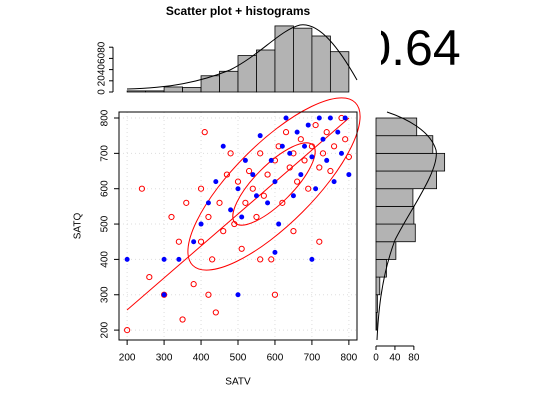 This screenshot has width=540, height=405. I want to click on x-tick-label: 200, so click(127, 358).